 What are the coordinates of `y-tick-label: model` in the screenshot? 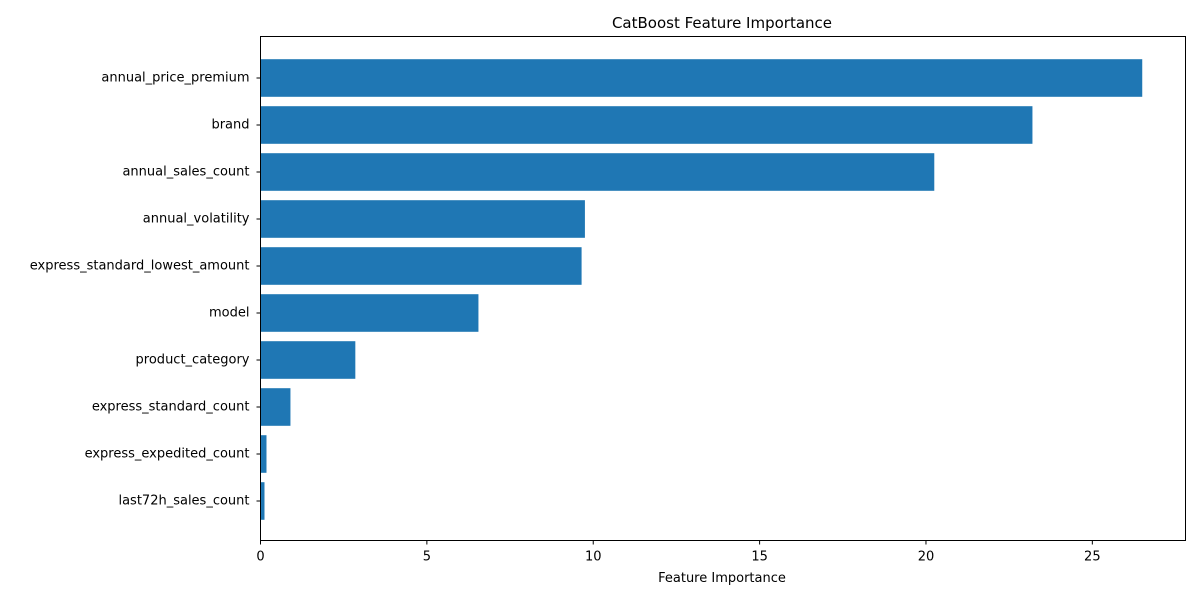 It's located at (229, 313).